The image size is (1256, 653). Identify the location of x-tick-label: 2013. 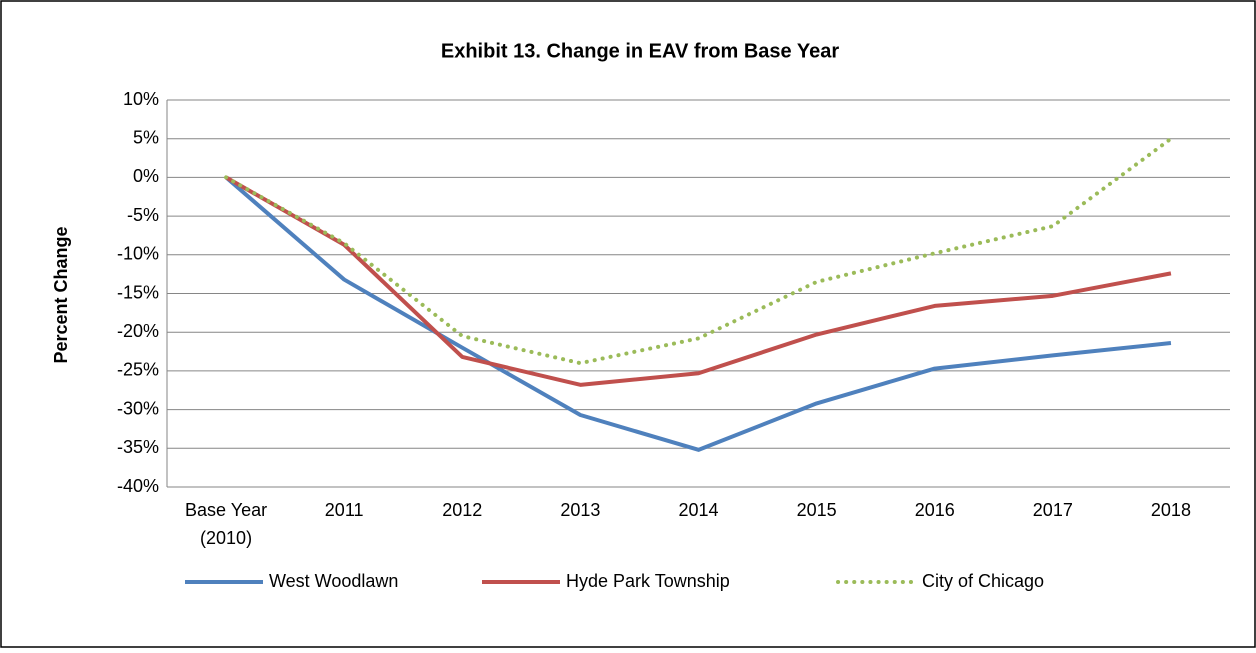
(580, 510).